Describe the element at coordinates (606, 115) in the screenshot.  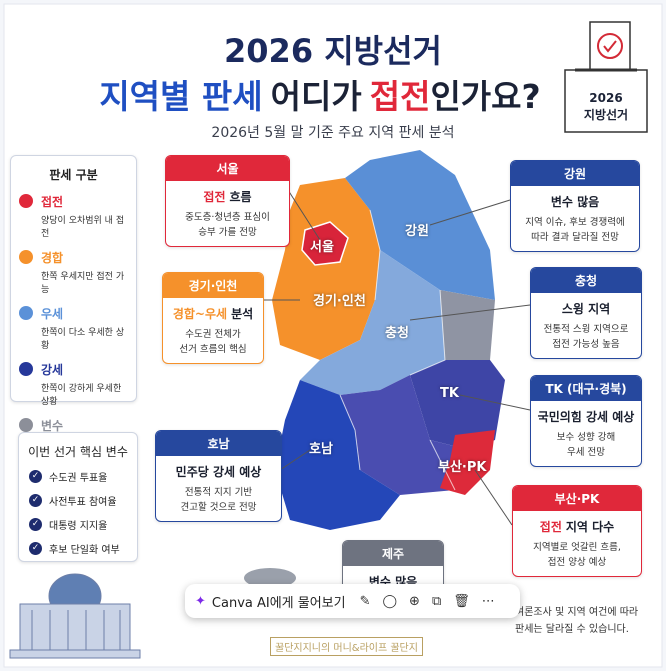
I see `decoration: 지방선거` at that location.